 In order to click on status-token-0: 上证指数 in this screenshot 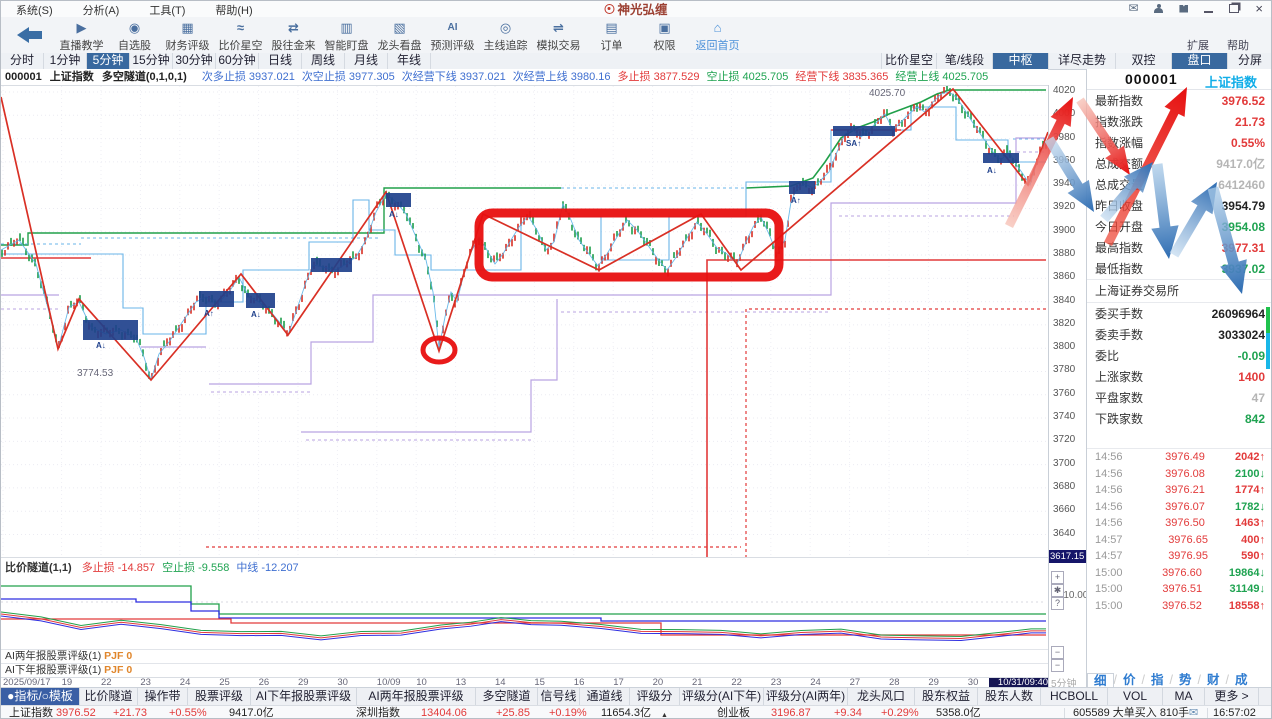, I will do `click(31, 713)`.